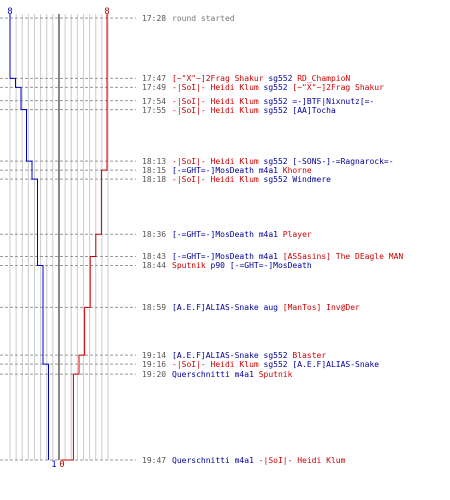 This screenshot has height=500, width=450. I want to click on event-time: 18:44, so click(154, 266).